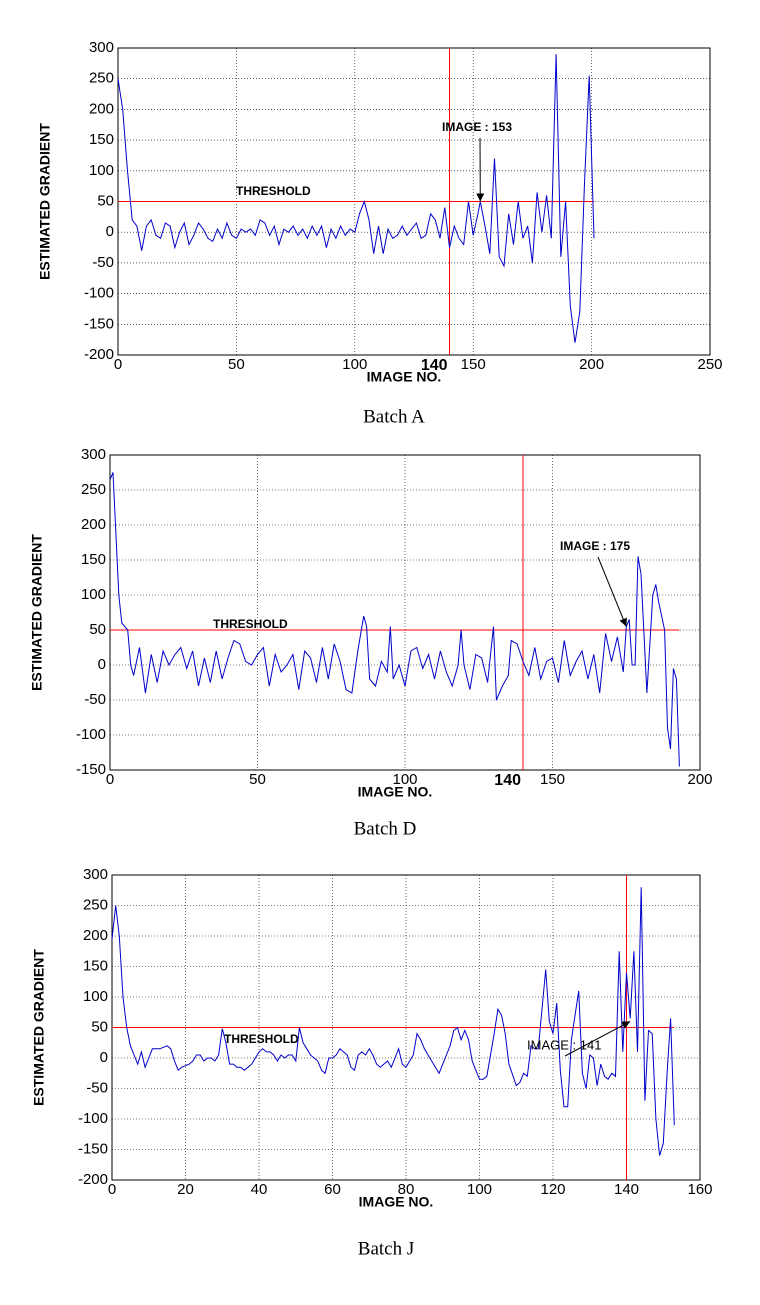 The height and width of the screenshot is (1305, 760). What do you see at coordinates (386, 1248) in the screenshot?
I see `caption: Batch J` at bounding box center [386, 1248].